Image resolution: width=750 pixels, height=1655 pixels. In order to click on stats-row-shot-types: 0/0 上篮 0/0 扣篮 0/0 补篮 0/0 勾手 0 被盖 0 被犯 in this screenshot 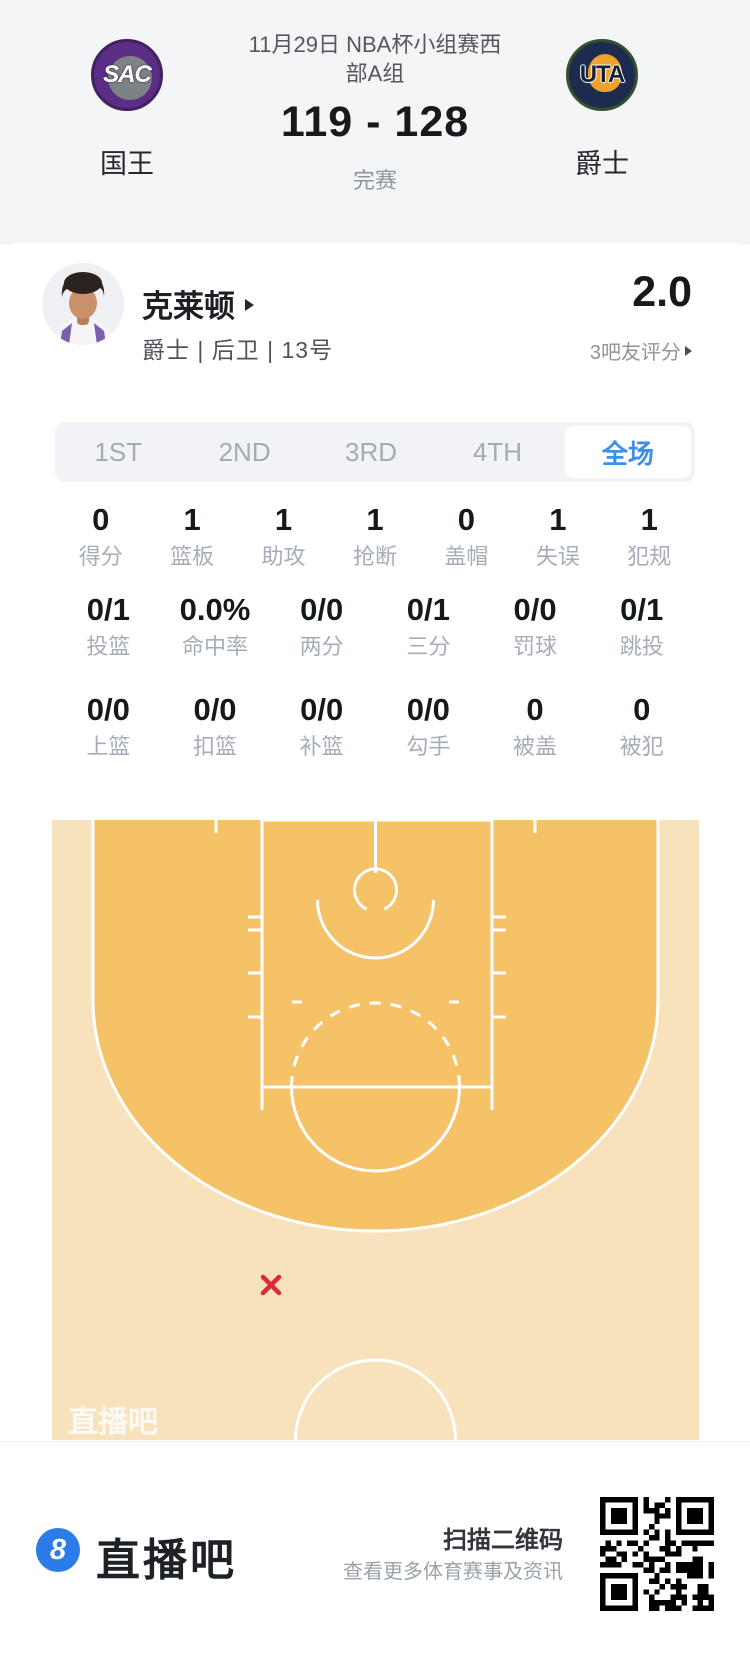, I will do `click(375, 724)`.